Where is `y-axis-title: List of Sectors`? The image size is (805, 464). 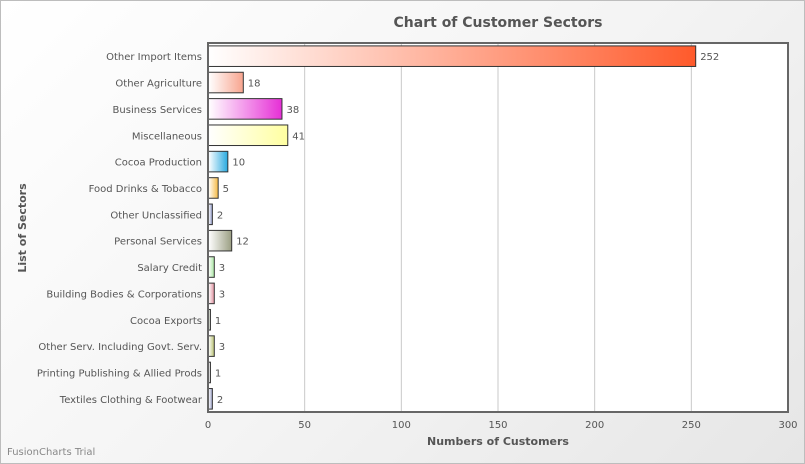
y-axis-title: List of Sectors is located at coordinates (22, 228).